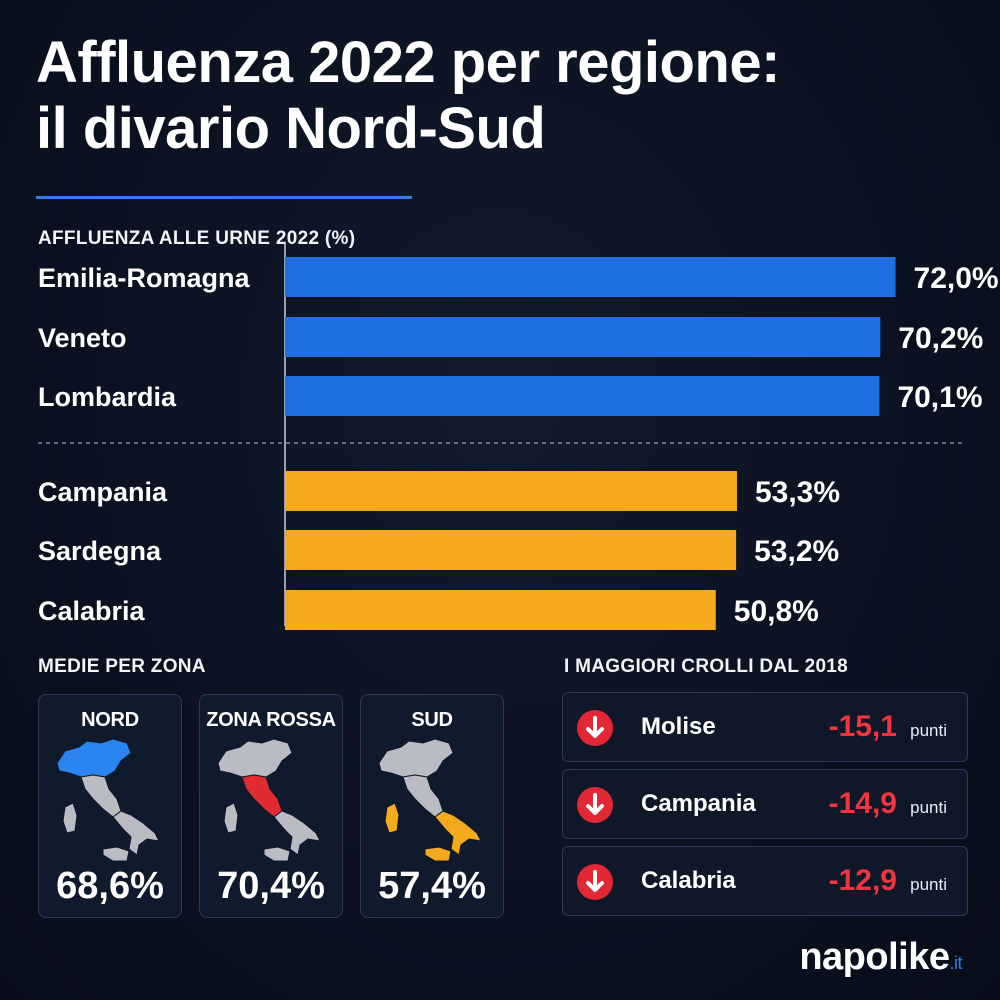  What do you see at coordinates (103, 492) in the screenshot?
I see `category-label: Campania` at bounding box center [103, 492].